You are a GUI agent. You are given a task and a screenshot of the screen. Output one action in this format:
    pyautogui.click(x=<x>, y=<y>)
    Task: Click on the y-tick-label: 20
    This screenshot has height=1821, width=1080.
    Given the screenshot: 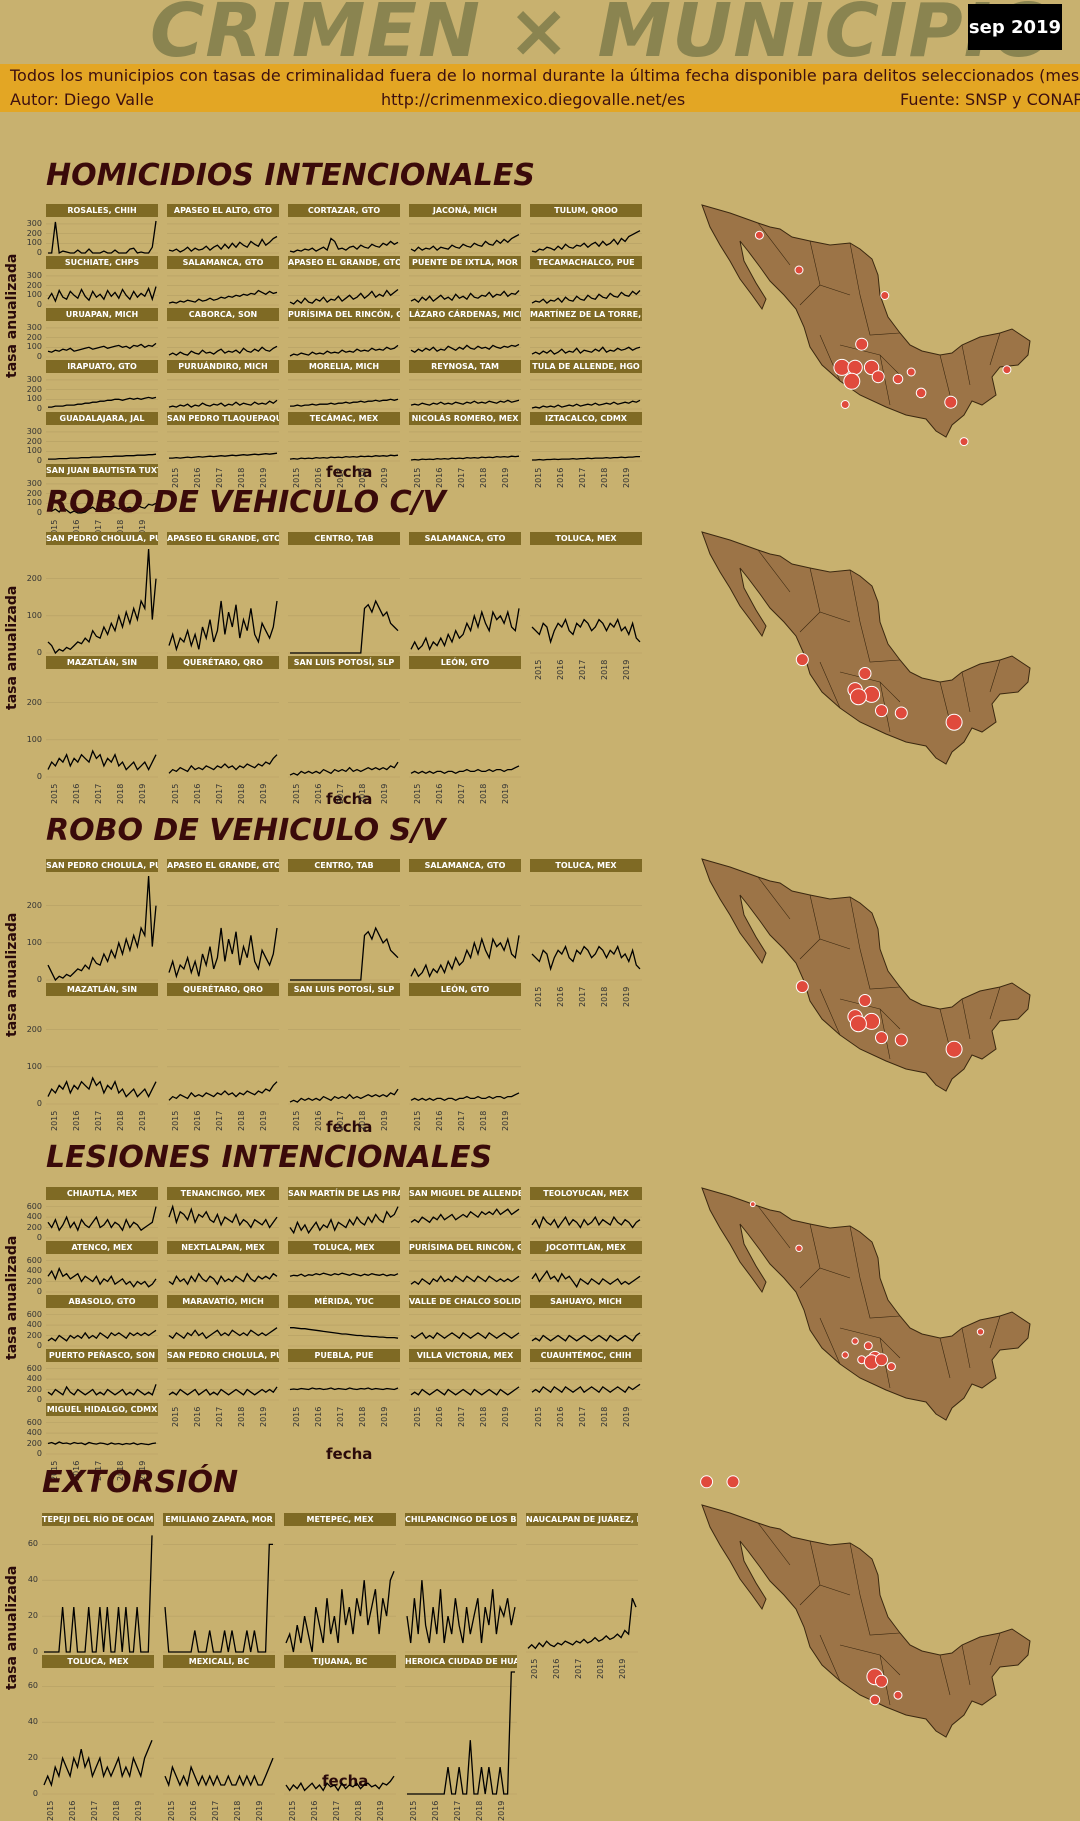 What is the action you would take?
    pyautogui.click(x=32, y=1758)
    